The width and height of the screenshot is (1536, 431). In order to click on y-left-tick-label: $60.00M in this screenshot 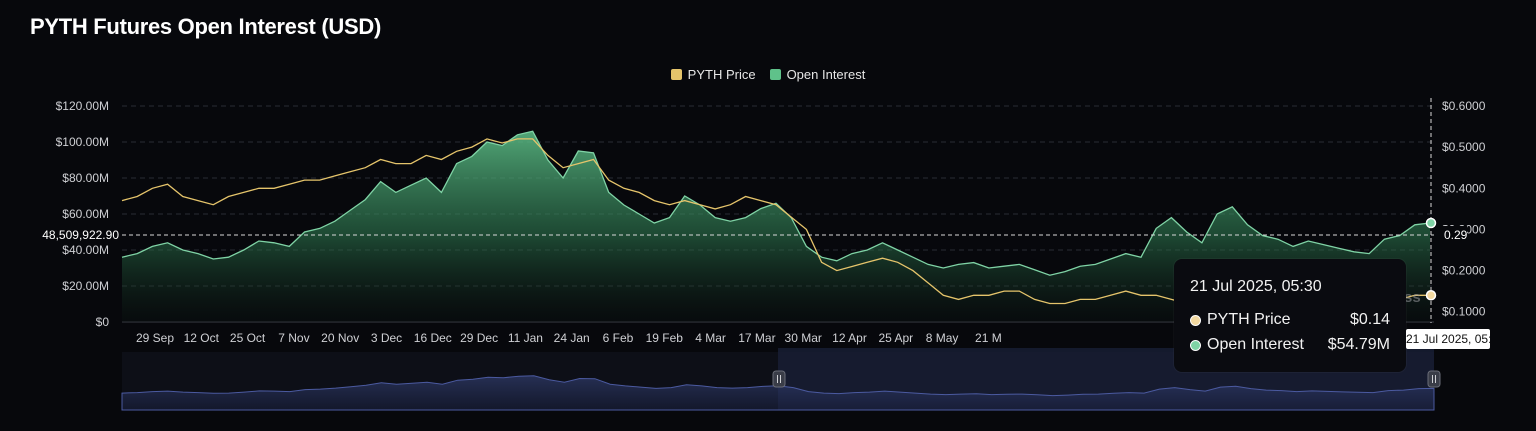, I will do `click(85, 214)`.